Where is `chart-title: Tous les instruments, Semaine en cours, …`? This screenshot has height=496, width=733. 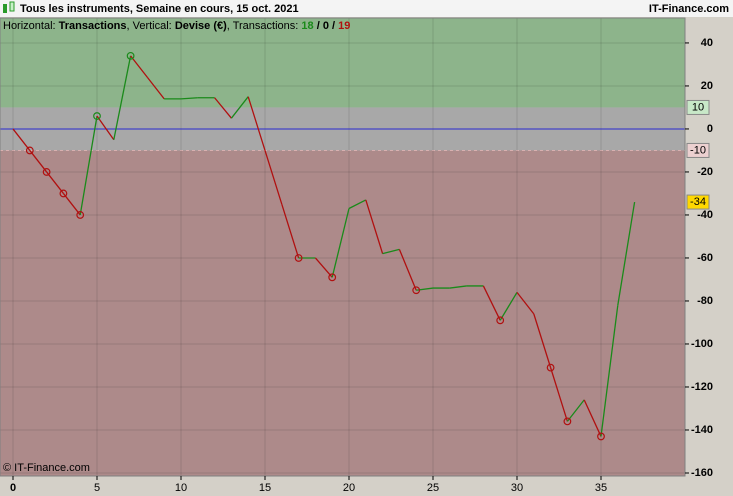 chart-title: Tous les instruments, Semaine en cours, … is located at coordinates (159, 9).